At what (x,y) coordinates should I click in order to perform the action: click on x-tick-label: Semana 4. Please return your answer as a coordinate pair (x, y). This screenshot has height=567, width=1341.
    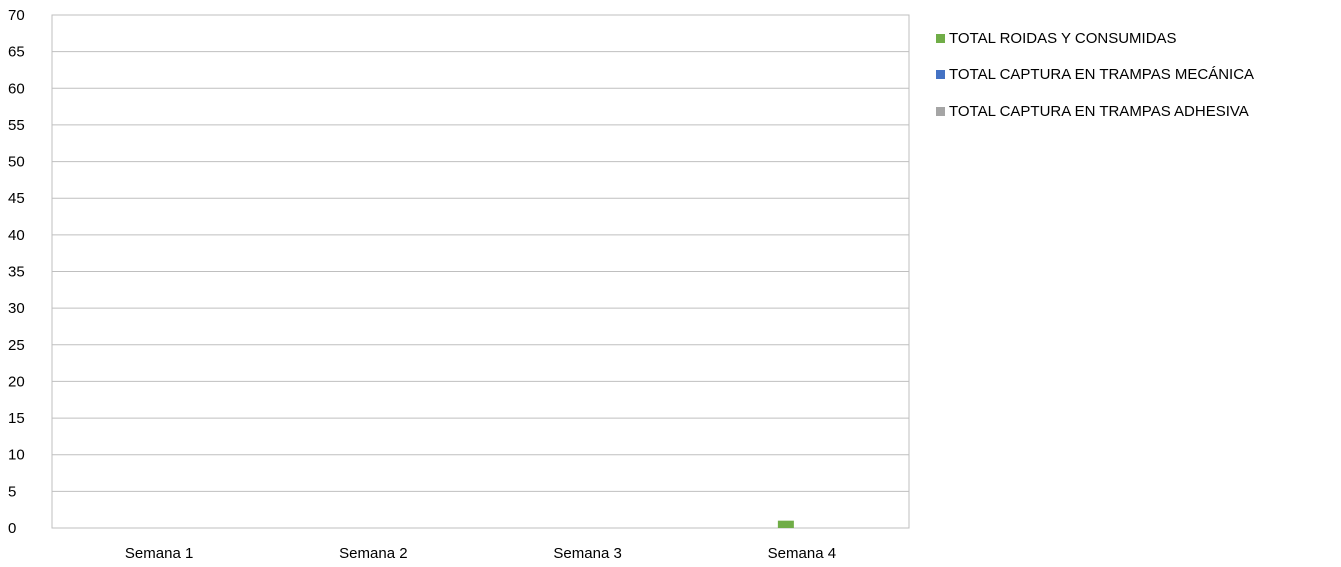
    Looking at the image, I should click on (802, 553).